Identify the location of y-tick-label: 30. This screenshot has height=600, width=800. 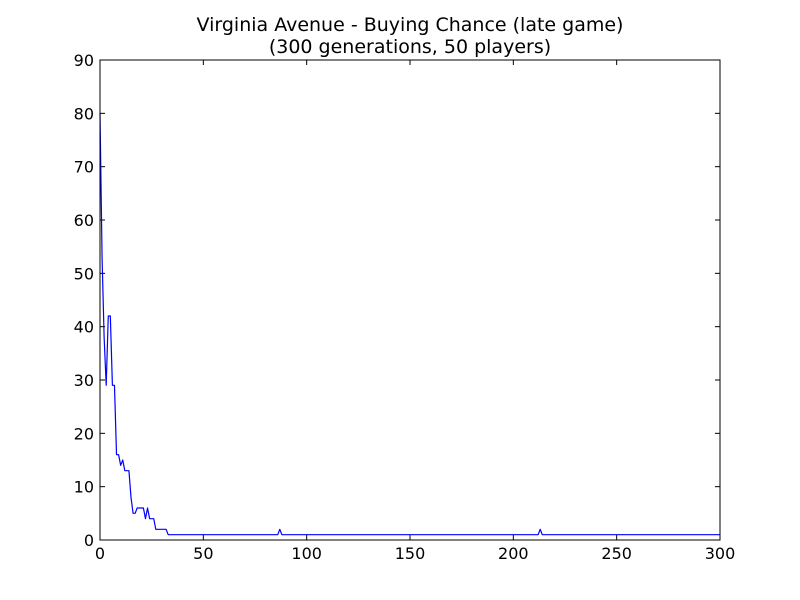
(84, 380).